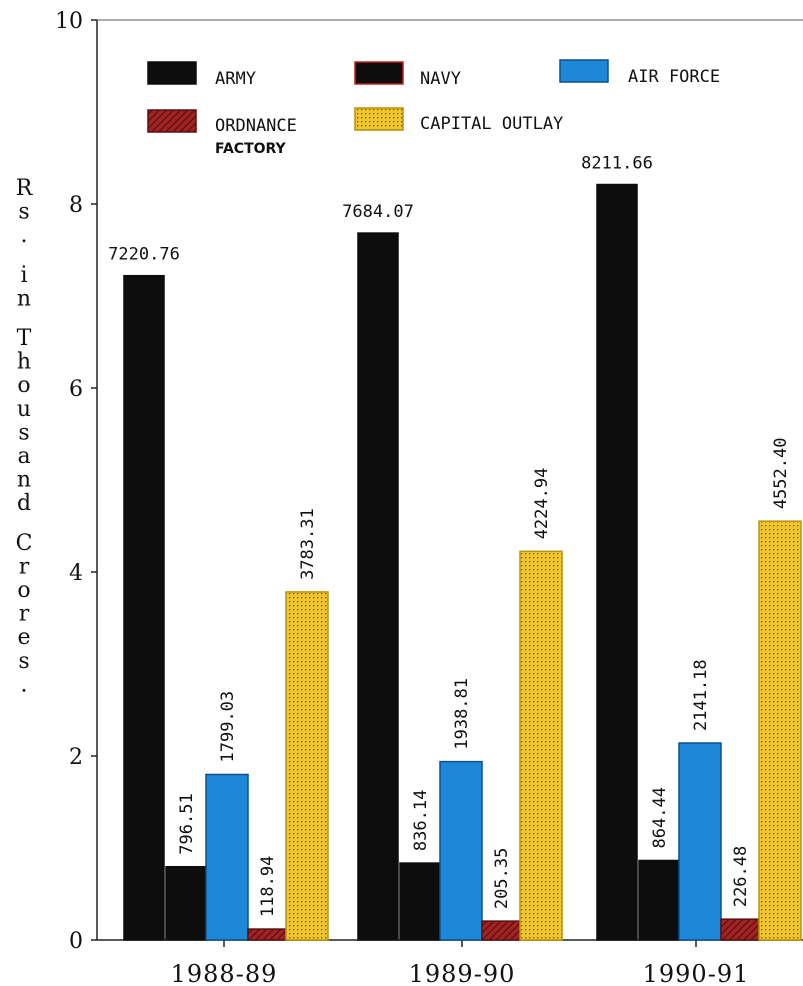 The image size is (803, 986). Describe the element at coordinates (696, 973) in the screenshot. I see `x-tick-label: 1990-91` at that location.